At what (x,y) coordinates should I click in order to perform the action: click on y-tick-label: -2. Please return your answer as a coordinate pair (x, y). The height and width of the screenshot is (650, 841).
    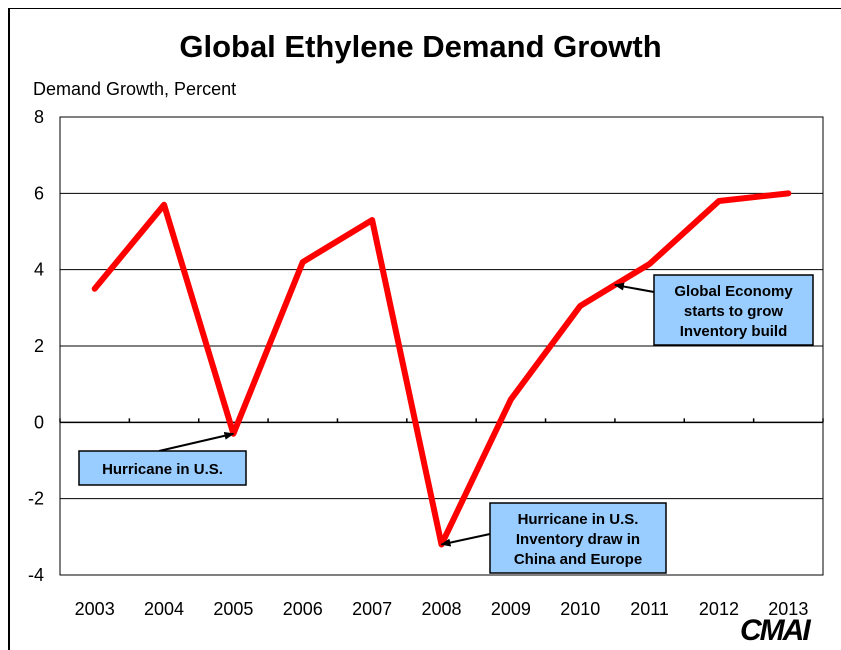
    Looking at the image, I should click on (36, 499).